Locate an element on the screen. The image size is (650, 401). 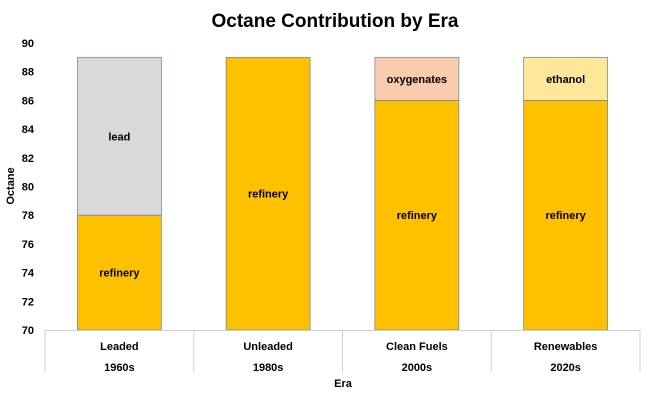
y-tick-label: 90 is located at coordinates (28, 44).